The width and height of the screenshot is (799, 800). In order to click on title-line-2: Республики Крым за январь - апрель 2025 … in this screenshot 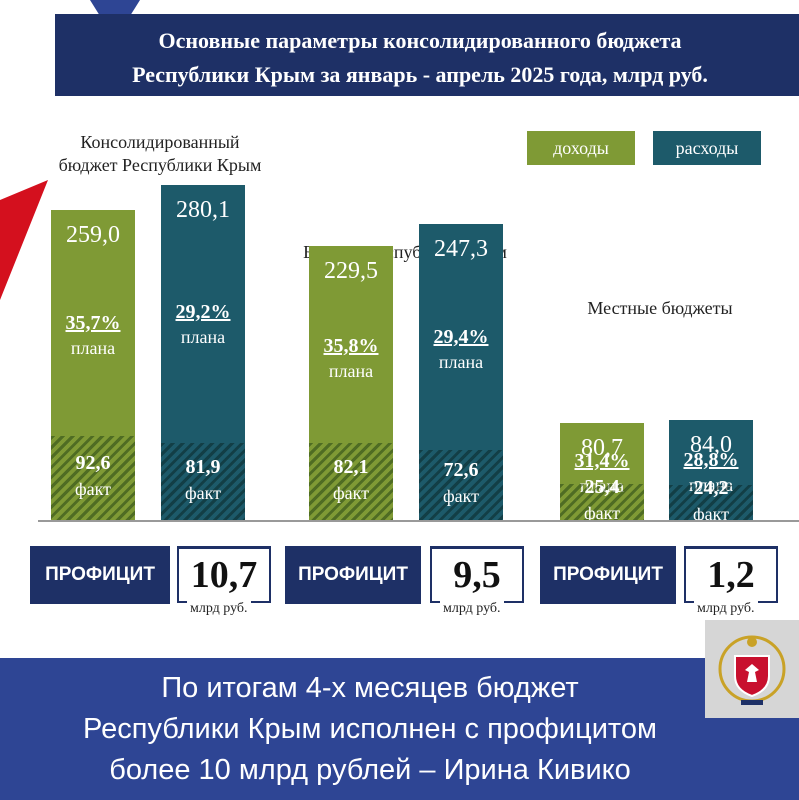, I will do `click(420, 74)`.